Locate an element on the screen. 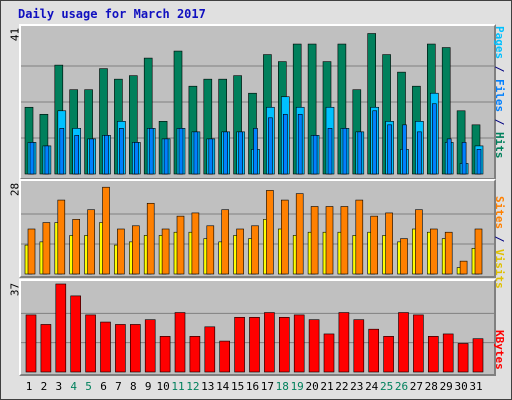 The image size is (512, 400). x-tick-label-day-11: 11 is located at coordinates (178, 386).